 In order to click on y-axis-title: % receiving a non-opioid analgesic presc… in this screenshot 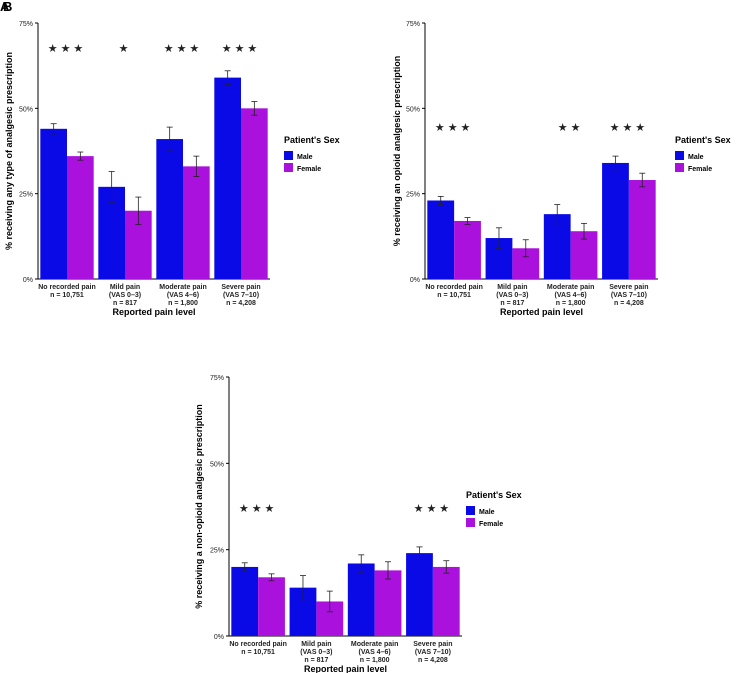, I will do `click(199, 506)`.